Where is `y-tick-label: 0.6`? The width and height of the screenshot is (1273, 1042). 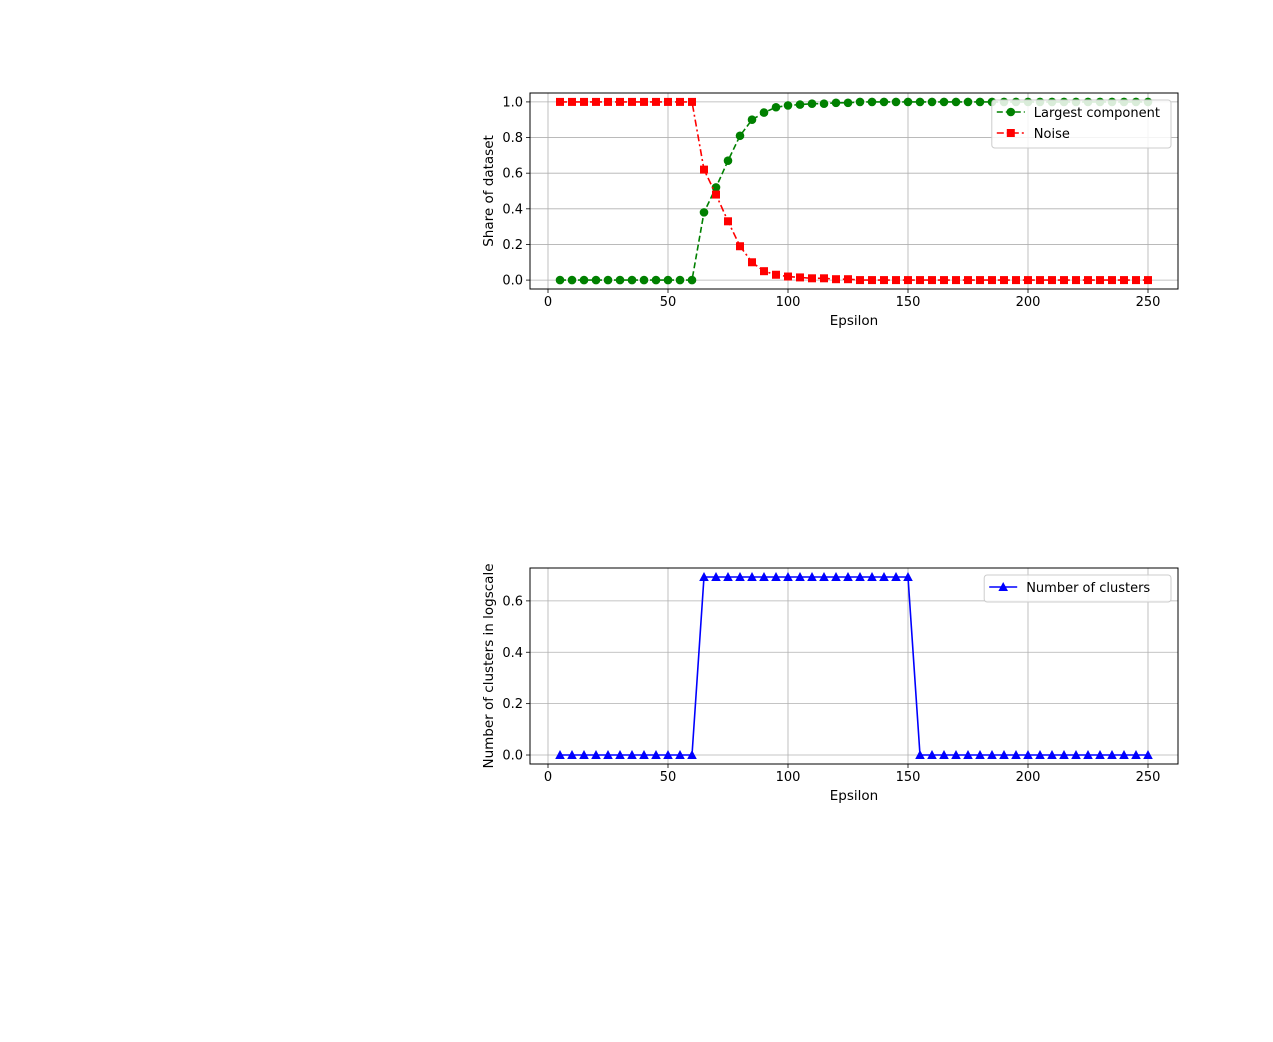
y-tick-label: 0.6 is located at coordinates (512, 601).